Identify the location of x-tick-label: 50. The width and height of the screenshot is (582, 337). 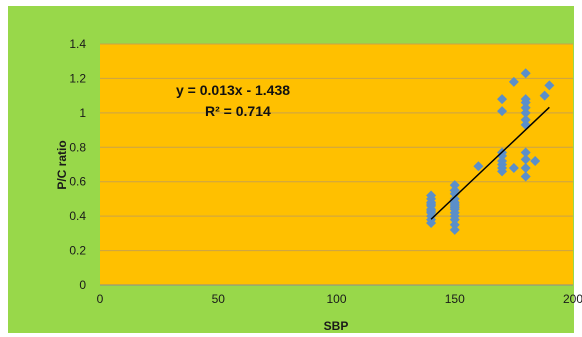
(219, 299).